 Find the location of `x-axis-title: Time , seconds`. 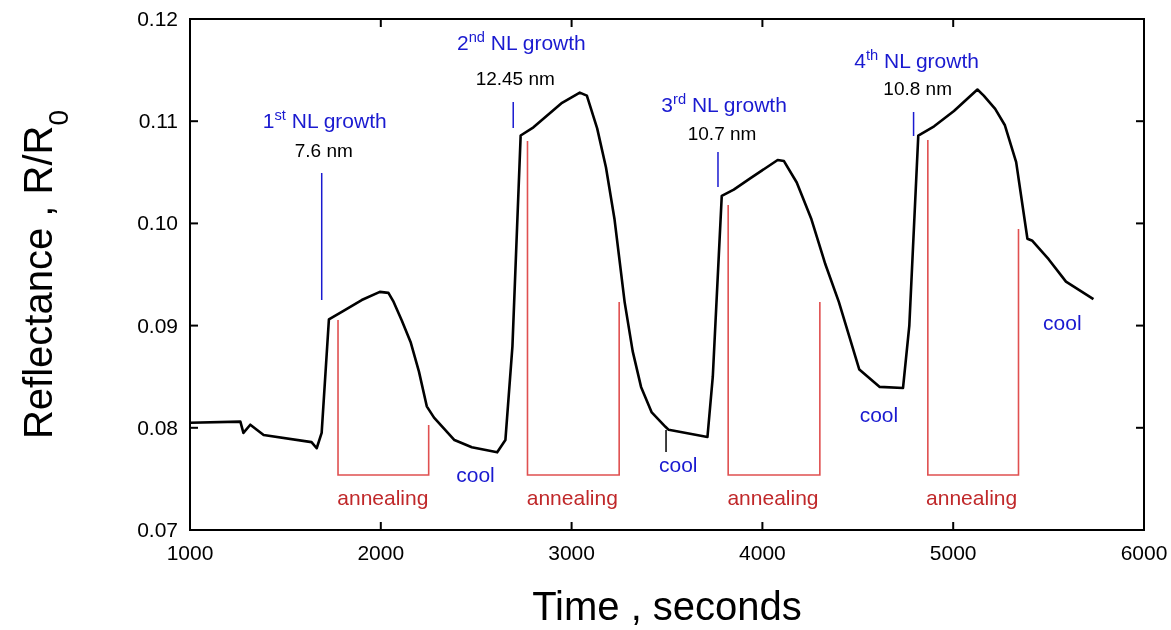

x-axis-title: Time , seconds is located at coordinates (667, 606).